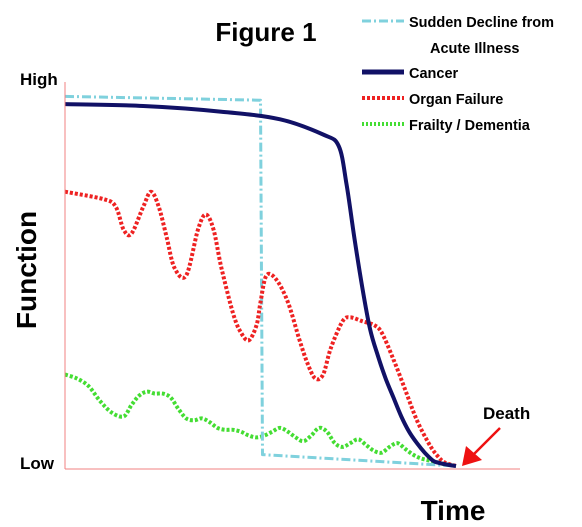 This screenshot has width=582, height=527. What do you see at coordinates (481, 23) in the screenshot?
I see `legend-label-sudden-decline-line1: Sudden Decline from` at bounding box center [481, 23].